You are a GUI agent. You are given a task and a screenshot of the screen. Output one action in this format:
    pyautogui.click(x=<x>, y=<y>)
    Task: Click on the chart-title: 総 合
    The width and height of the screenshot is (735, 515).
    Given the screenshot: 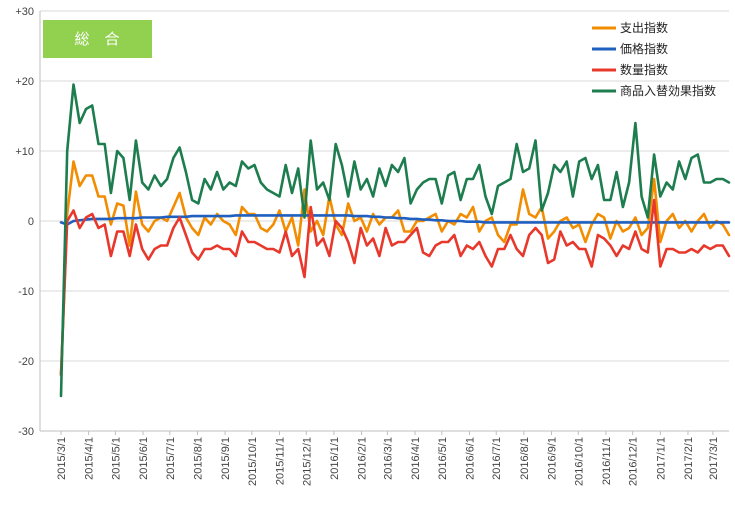 What is the action you would take?
    pyautogui.click(x=96, y=39)
    